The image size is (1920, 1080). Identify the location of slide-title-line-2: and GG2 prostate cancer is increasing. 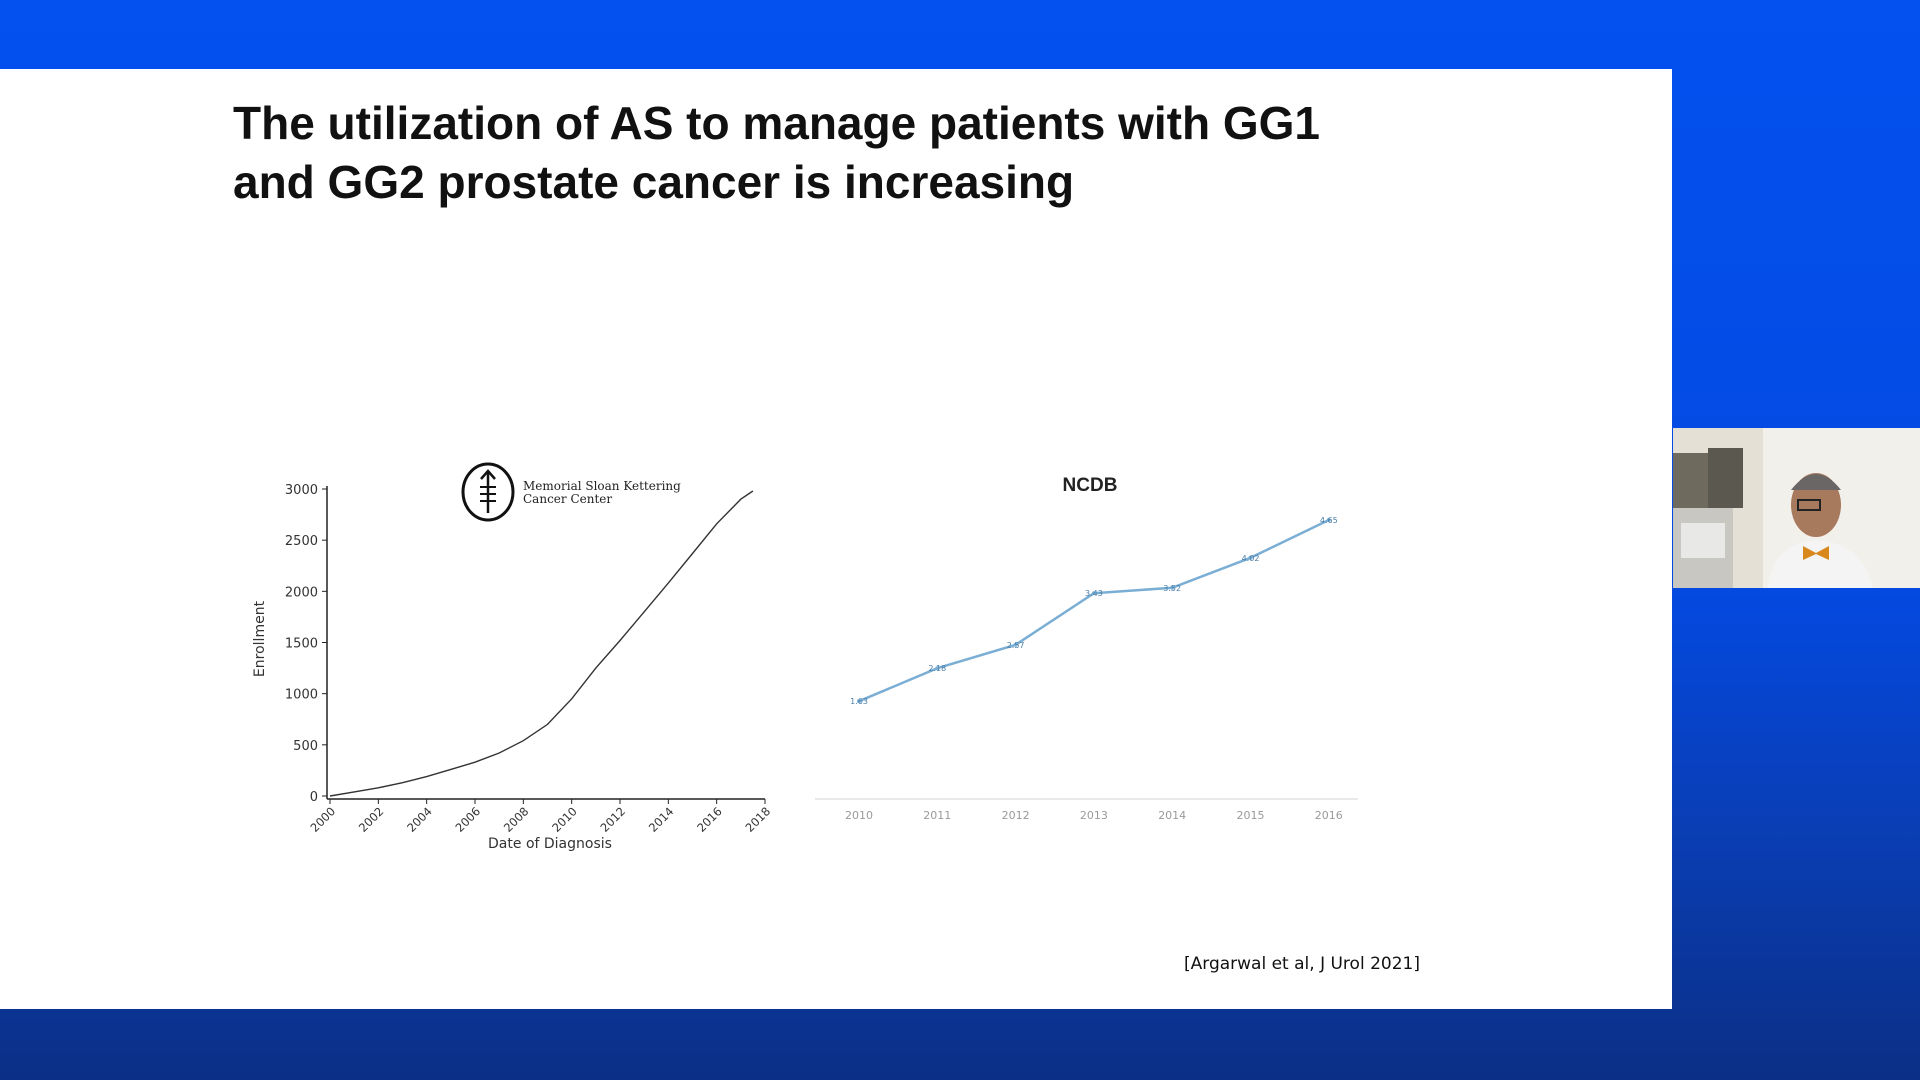
(654, 182).